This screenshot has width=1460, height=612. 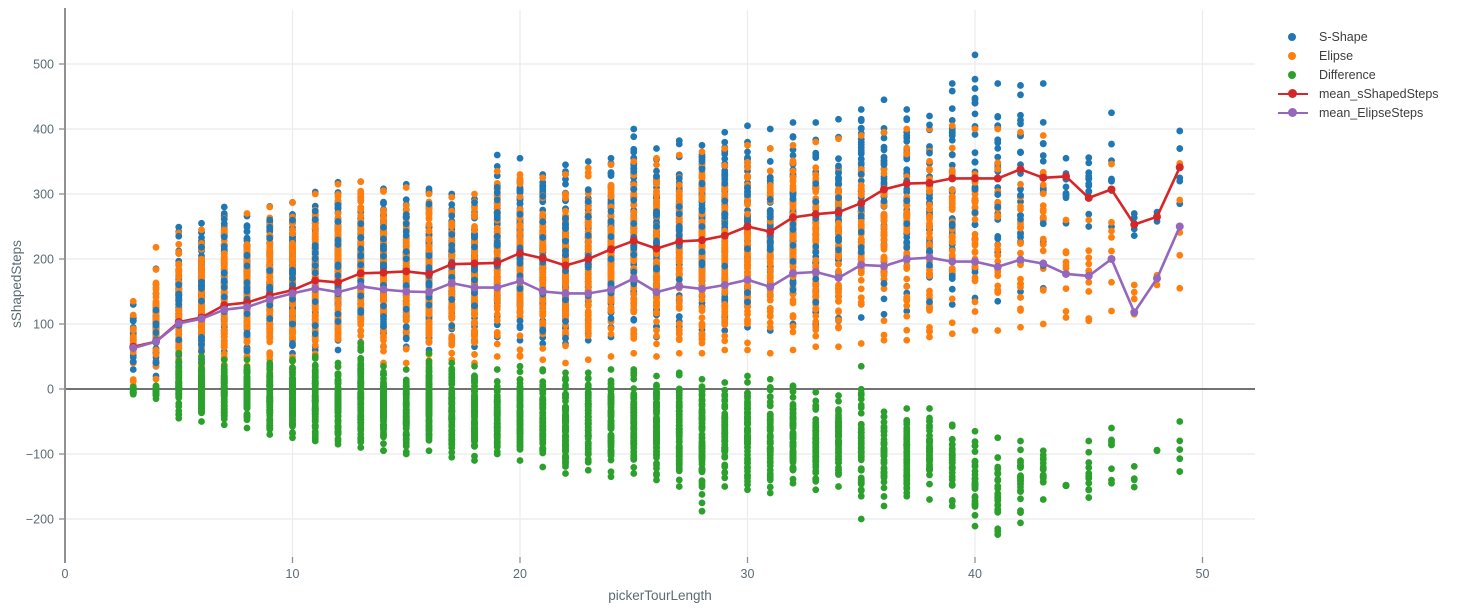 I want to click on legend-label: Elipse, so click(x=1334, y=56).